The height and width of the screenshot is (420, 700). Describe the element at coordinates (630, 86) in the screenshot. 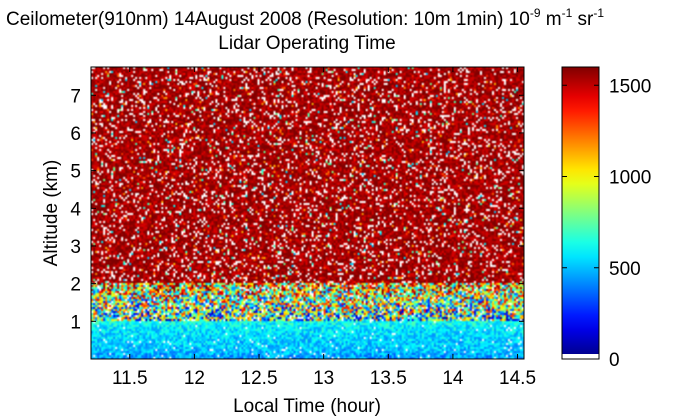

I see `colorbar-tick-label: 1500` at that location.